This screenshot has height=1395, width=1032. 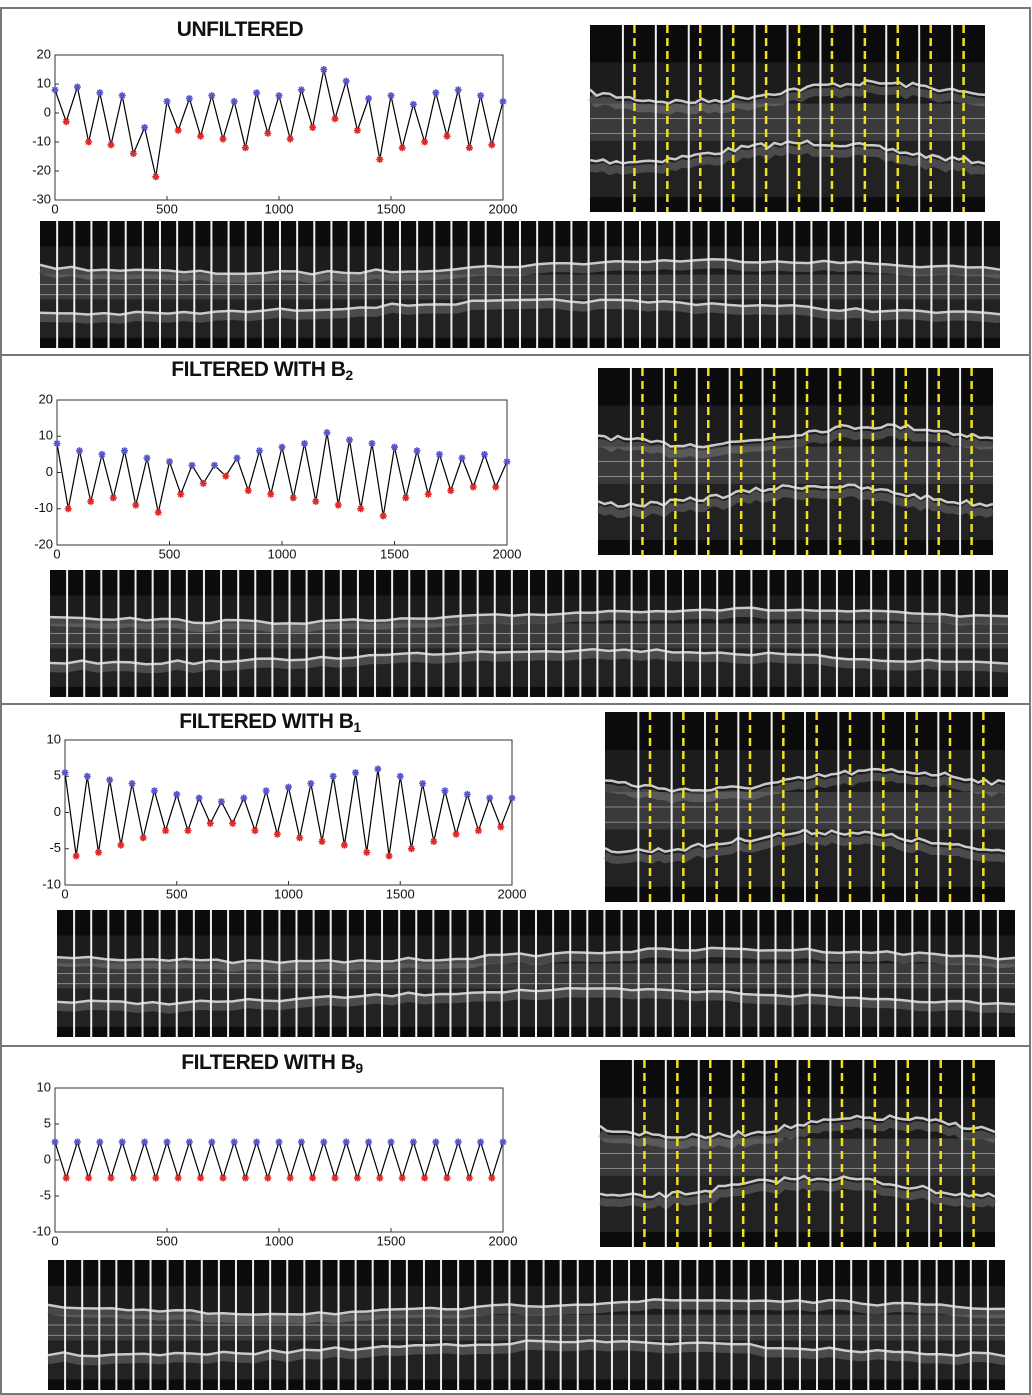 I want to click on chart-title: UNFILTERED, so click(x=240, y=29).